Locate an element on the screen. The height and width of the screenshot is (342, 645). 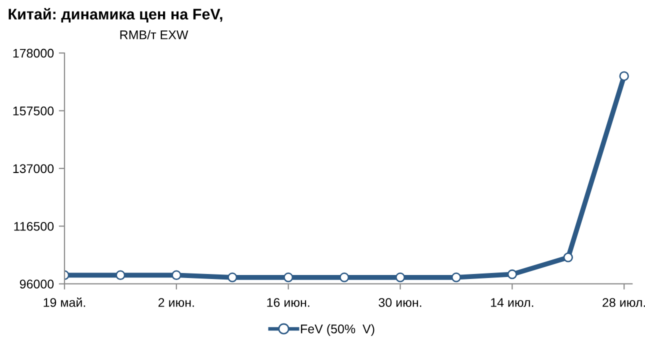
x-tick-label: 16 июн. is located at coordinates (288, 302).